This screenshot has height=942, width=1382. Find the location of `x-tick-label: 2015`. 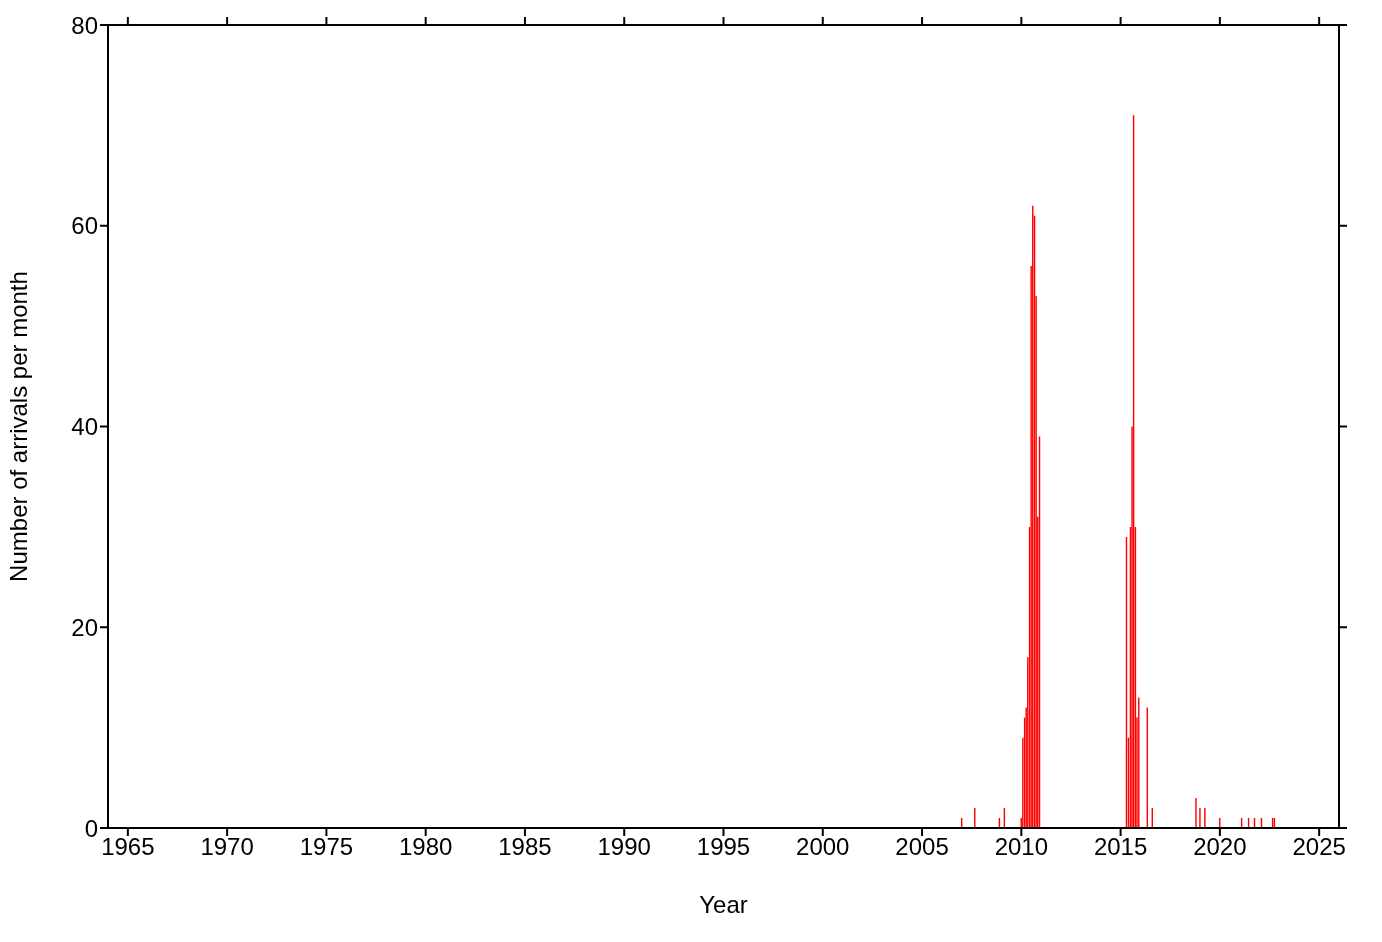

x-tick-label: 2015 is located at coordinates (1120, 847).